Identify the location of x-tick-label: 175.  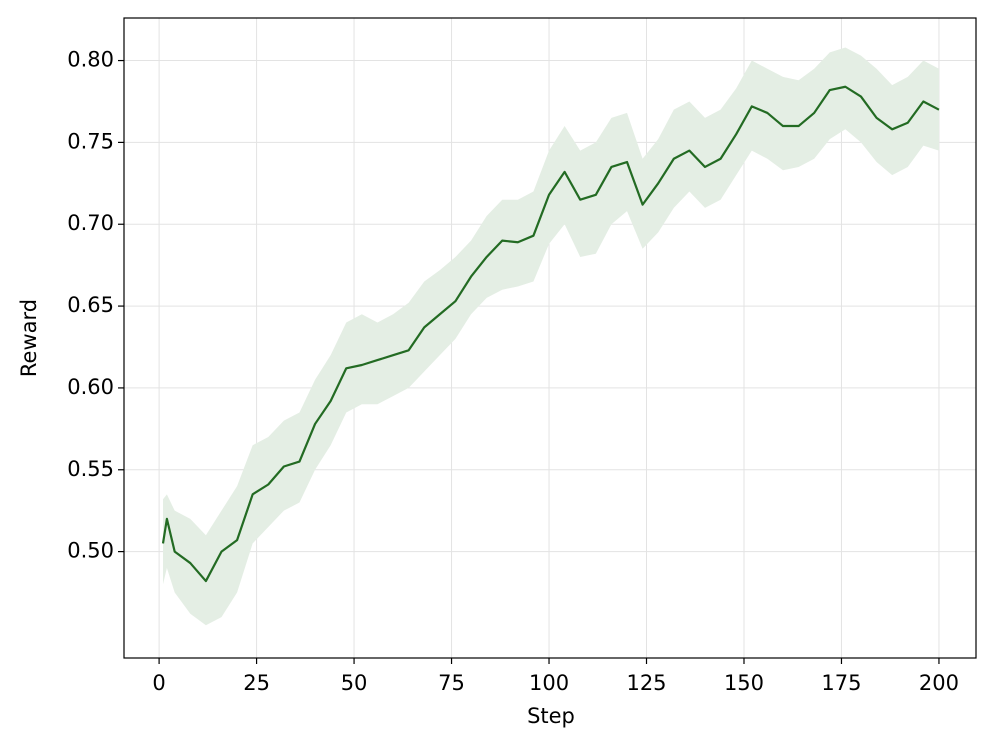
(841, 683).